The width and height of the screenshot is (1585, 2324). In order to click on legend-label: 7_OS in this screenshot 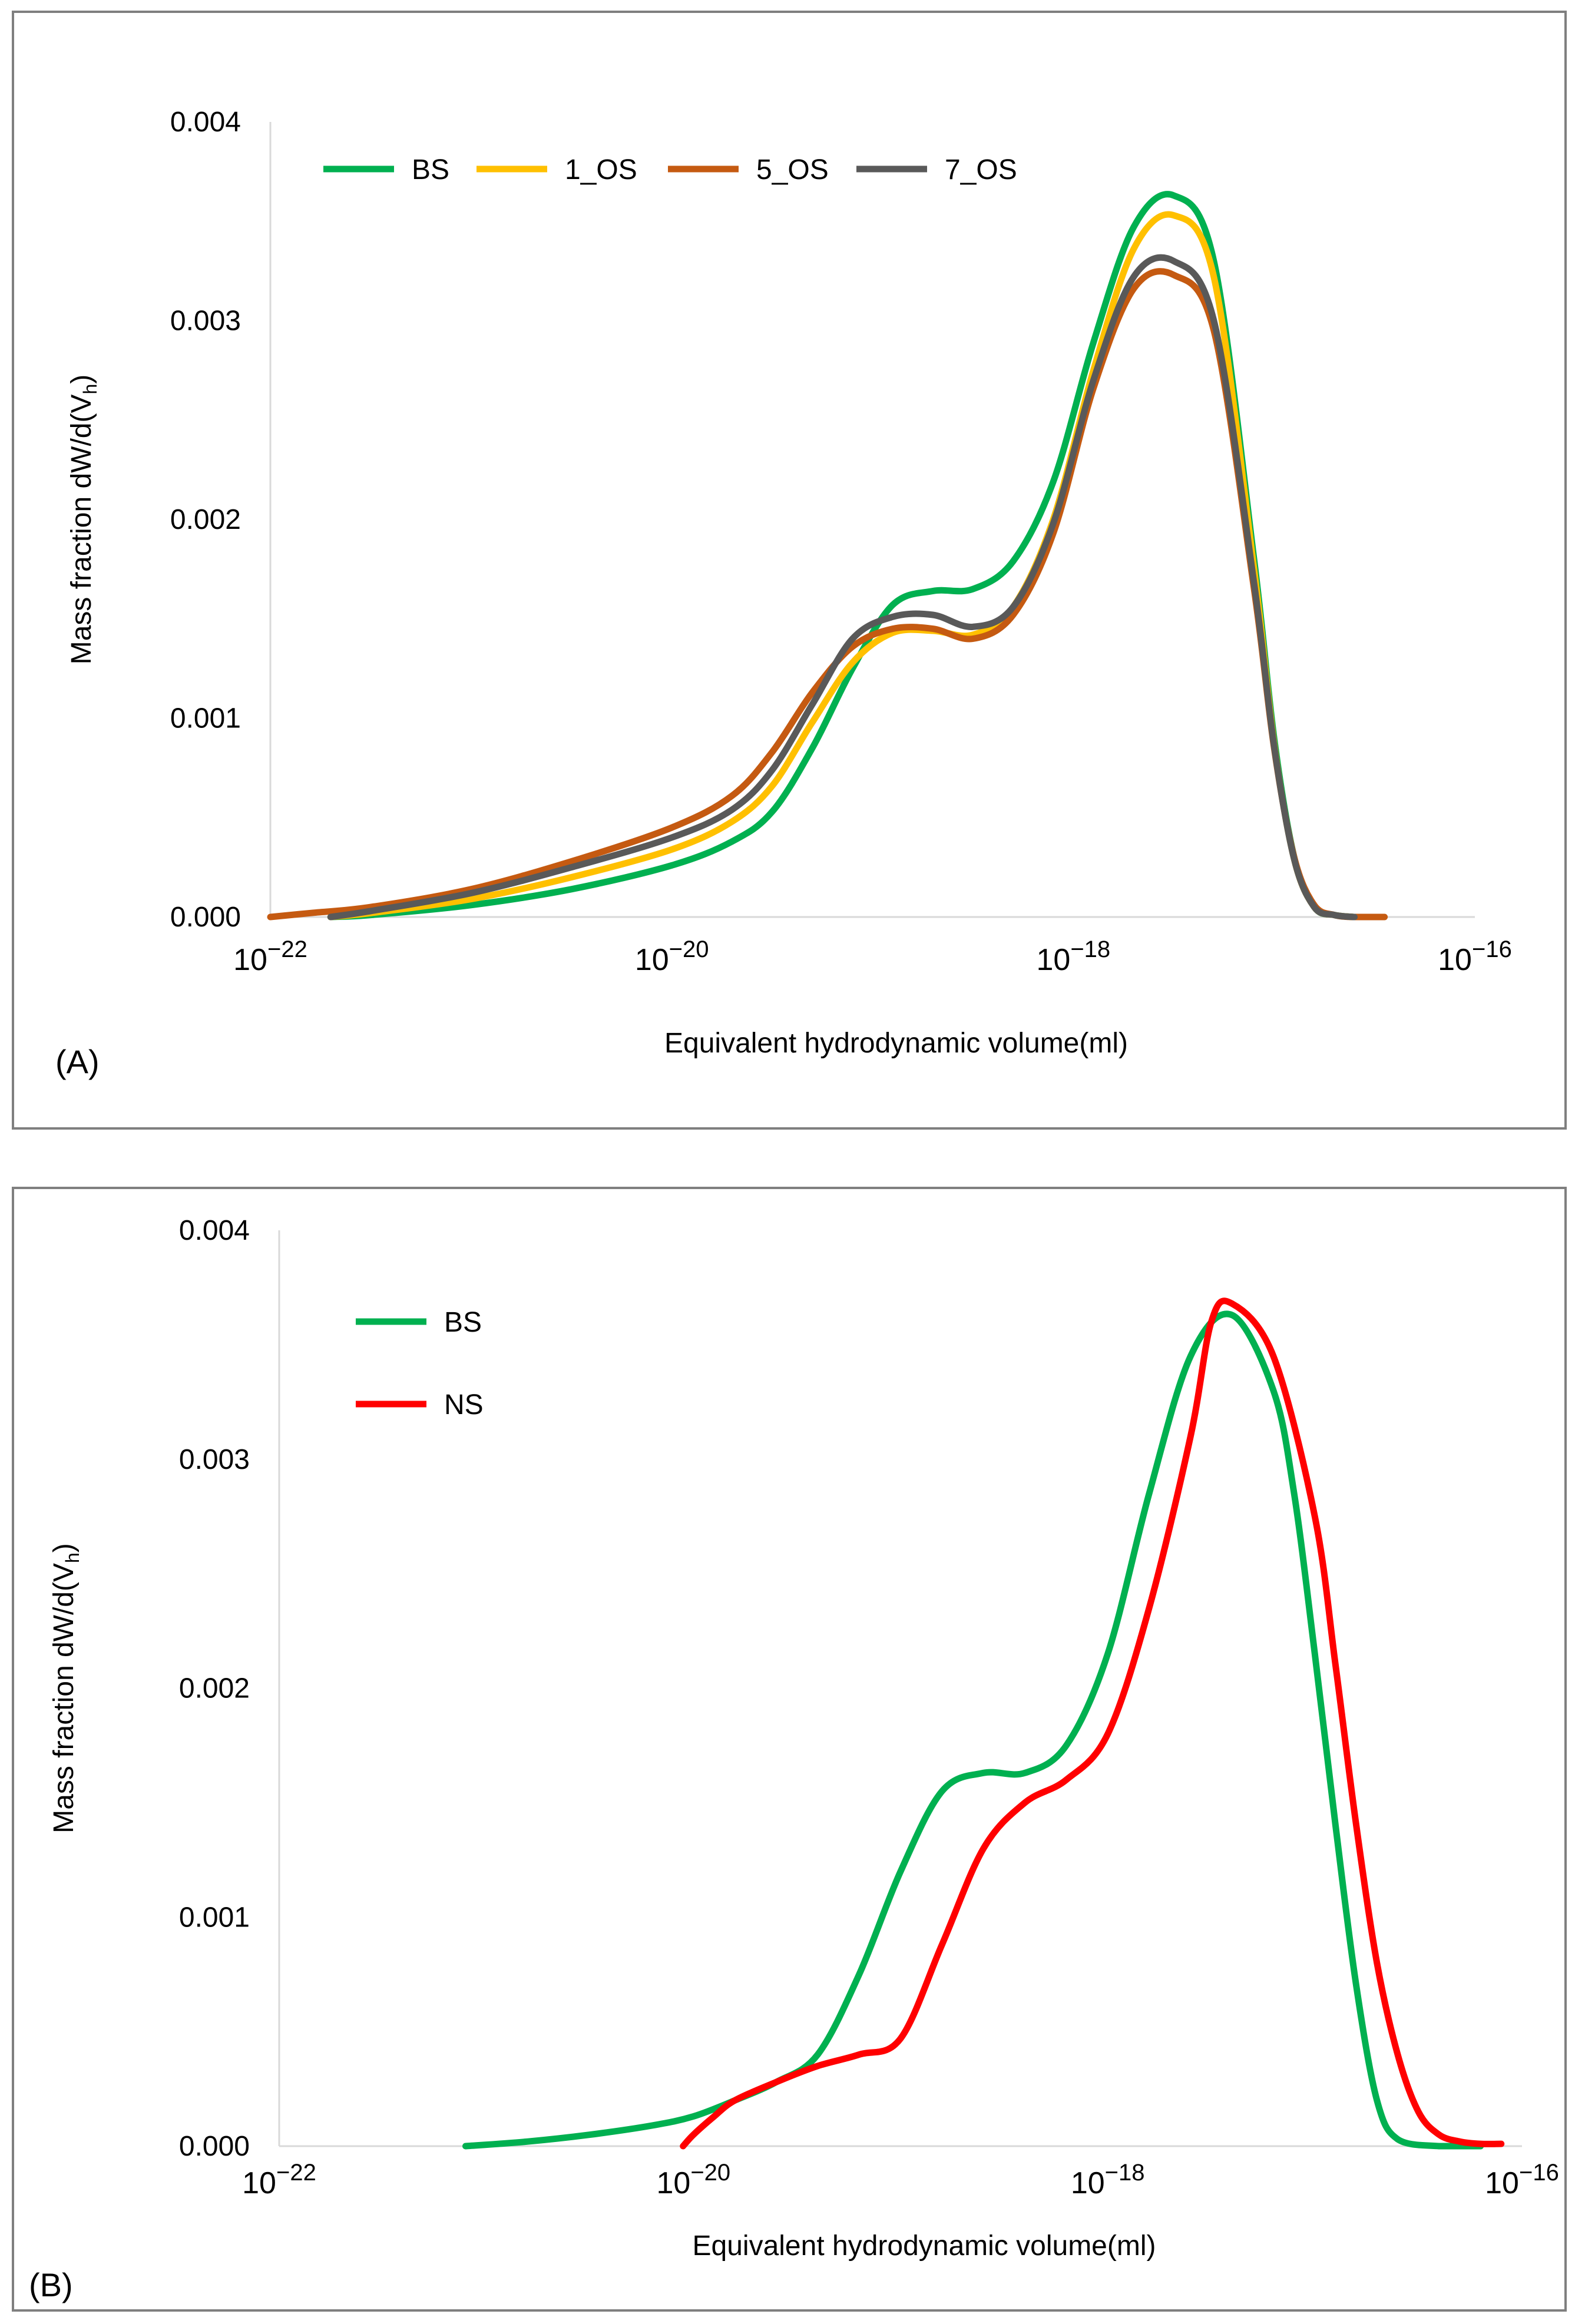, I will do `click(981, 170)`.